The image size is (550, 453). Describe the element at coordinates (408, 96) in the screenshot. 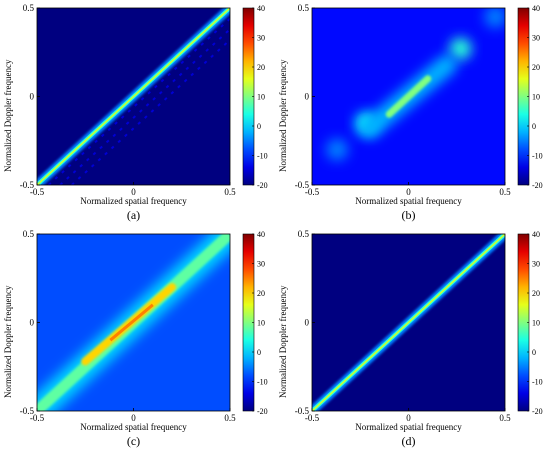

I see `ridge-line` at that location.